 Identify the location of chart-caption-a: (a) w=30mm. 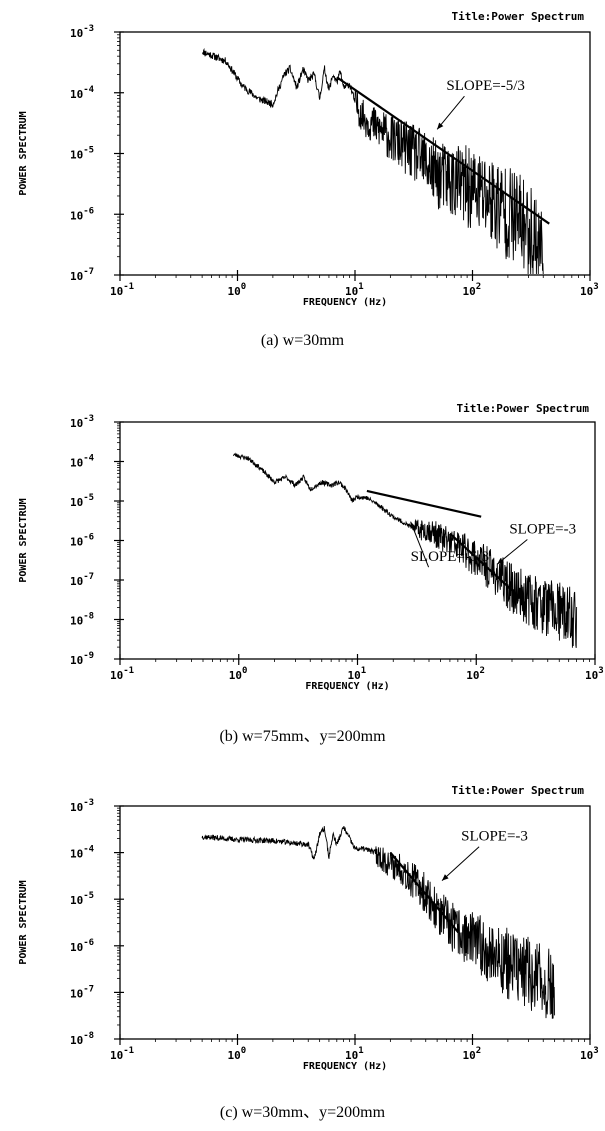
(302, 340).